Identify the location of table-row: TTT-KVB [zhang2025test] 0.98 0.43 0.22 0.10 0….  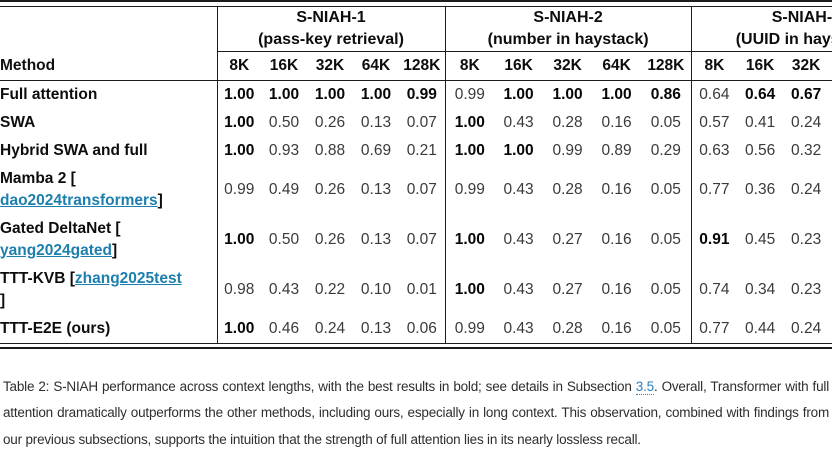
(416, 289).